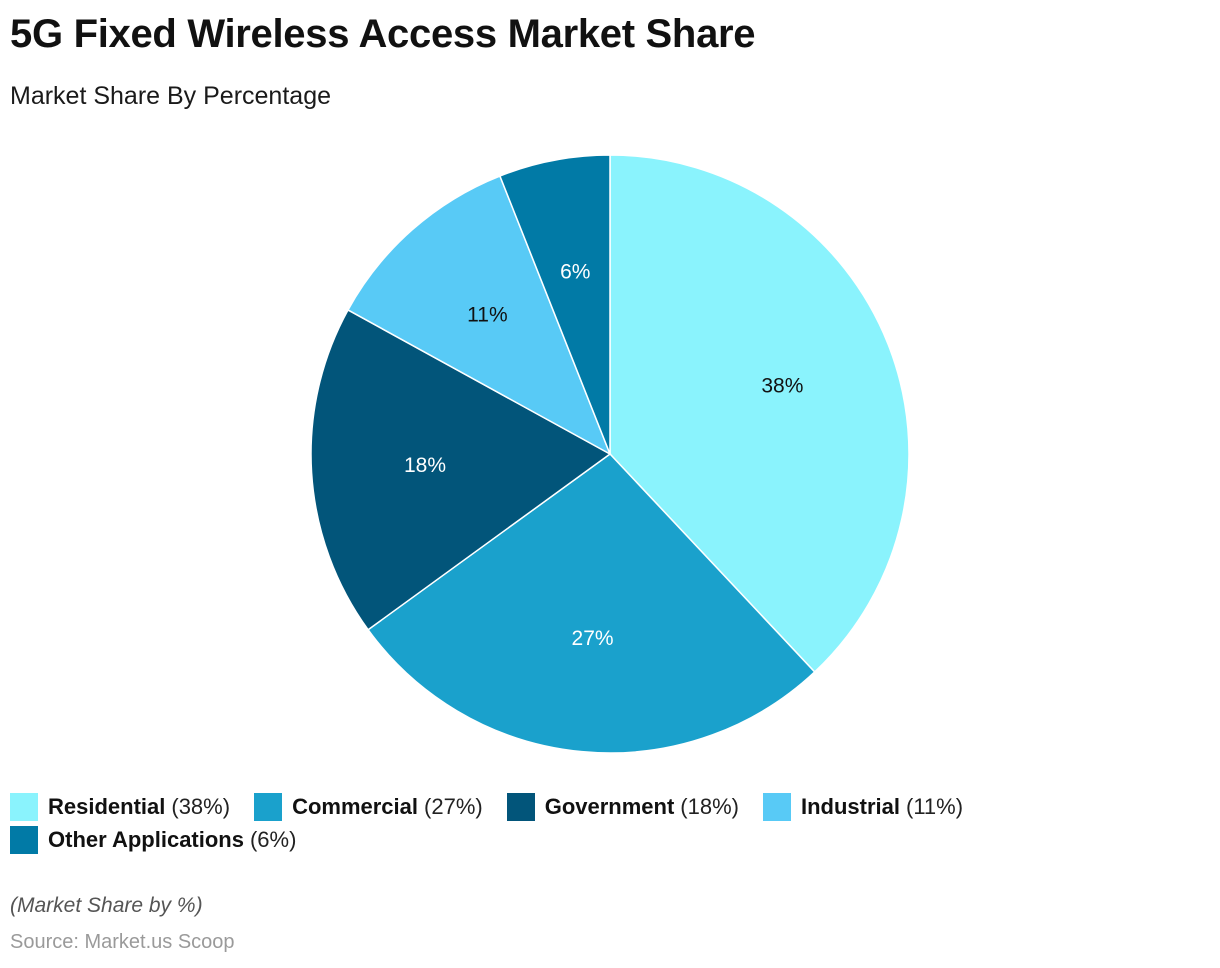 This screenshot has height=968, width=1220. I want to click on legend-item-commercial: Commercial (27%), so click(368, 807).